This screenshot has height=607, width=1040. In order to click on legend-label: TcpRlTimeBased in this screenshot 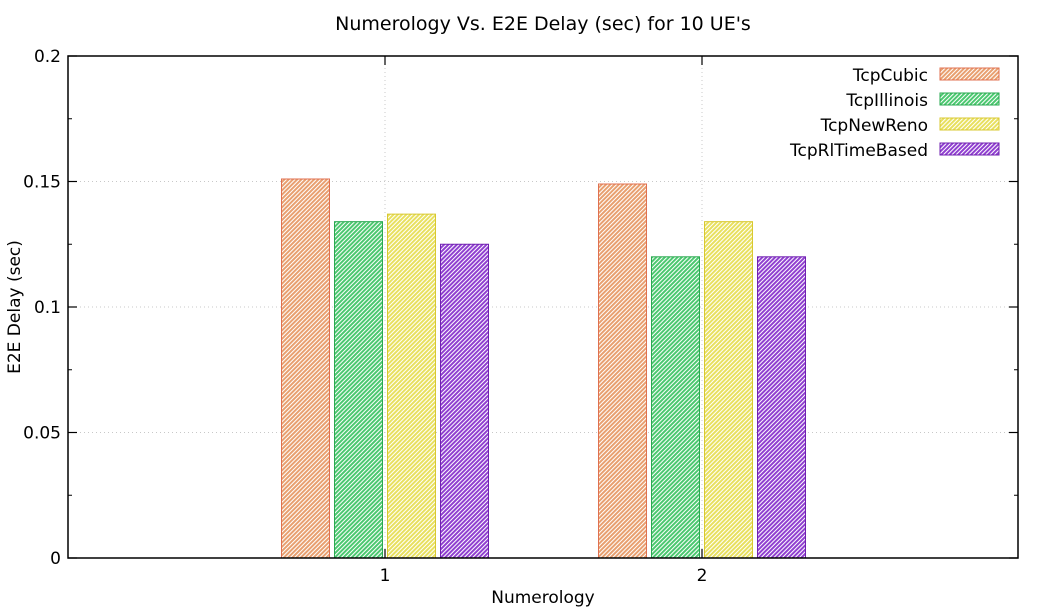, I will do `click(858, 151)`.